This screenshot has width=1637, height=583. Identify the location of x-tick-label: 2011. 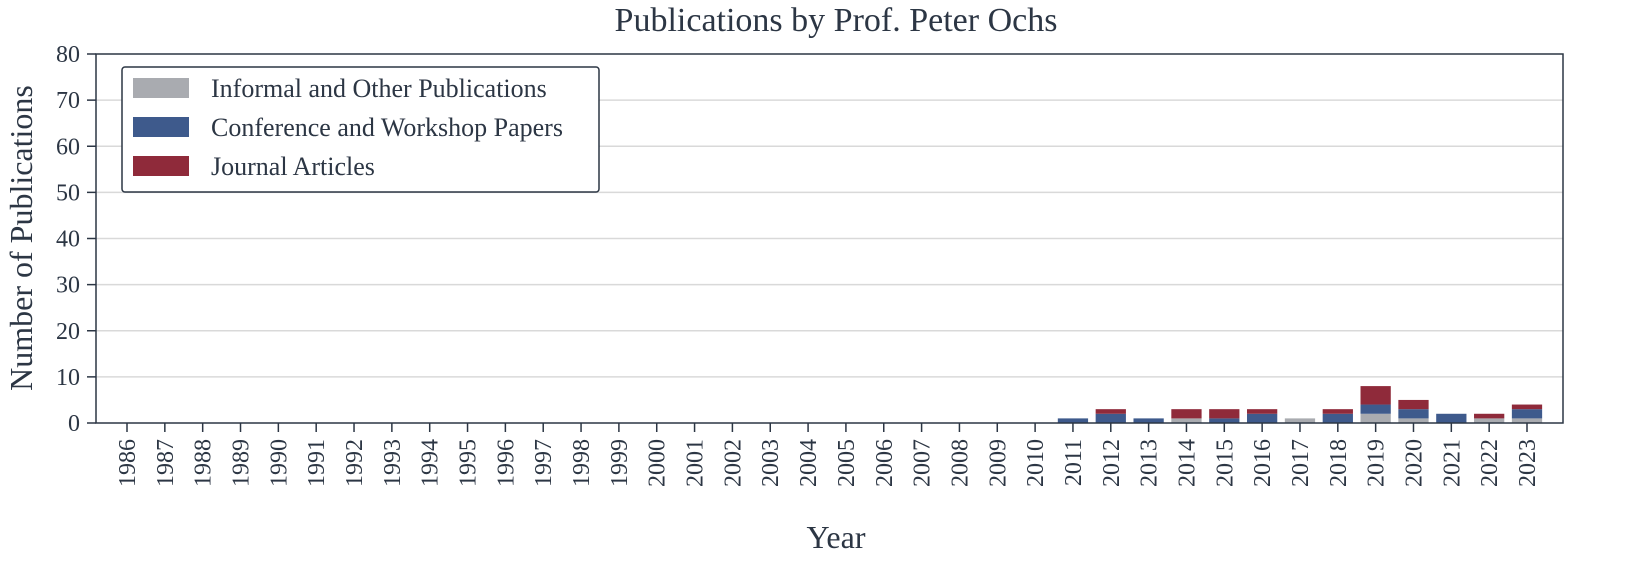
(1074, 462).